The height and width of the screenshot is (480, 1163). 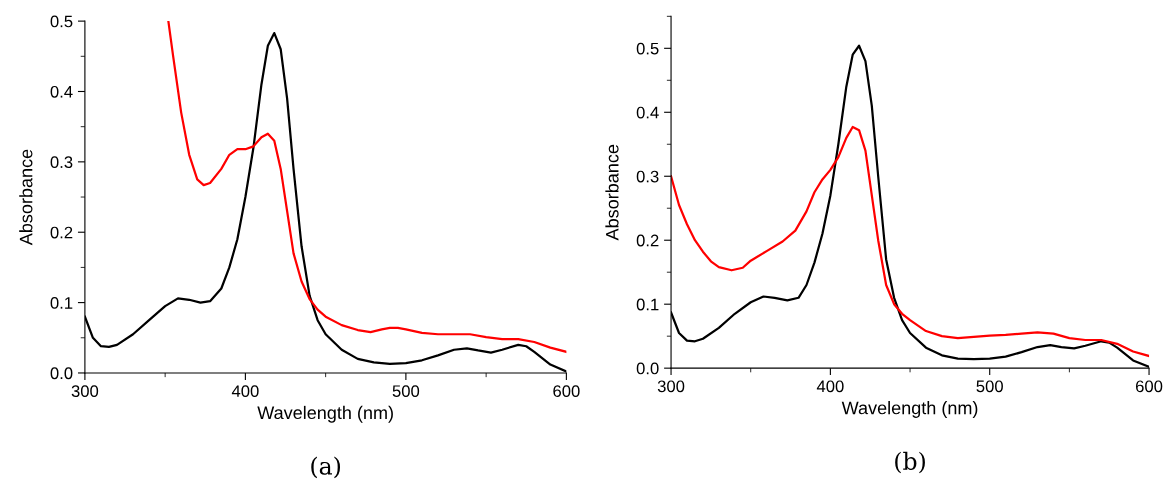 I want to click on text: (b), so click(x=910, y=462).